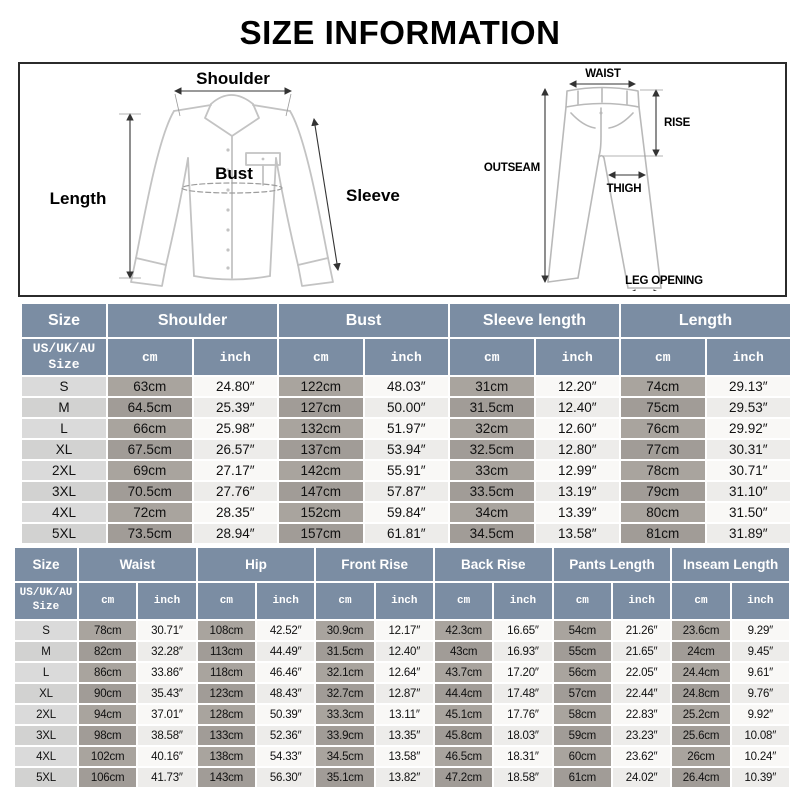 This screenshot has height=800, width=800. I want to click on inch-value-cell: 51.97″, so click(406, 428).